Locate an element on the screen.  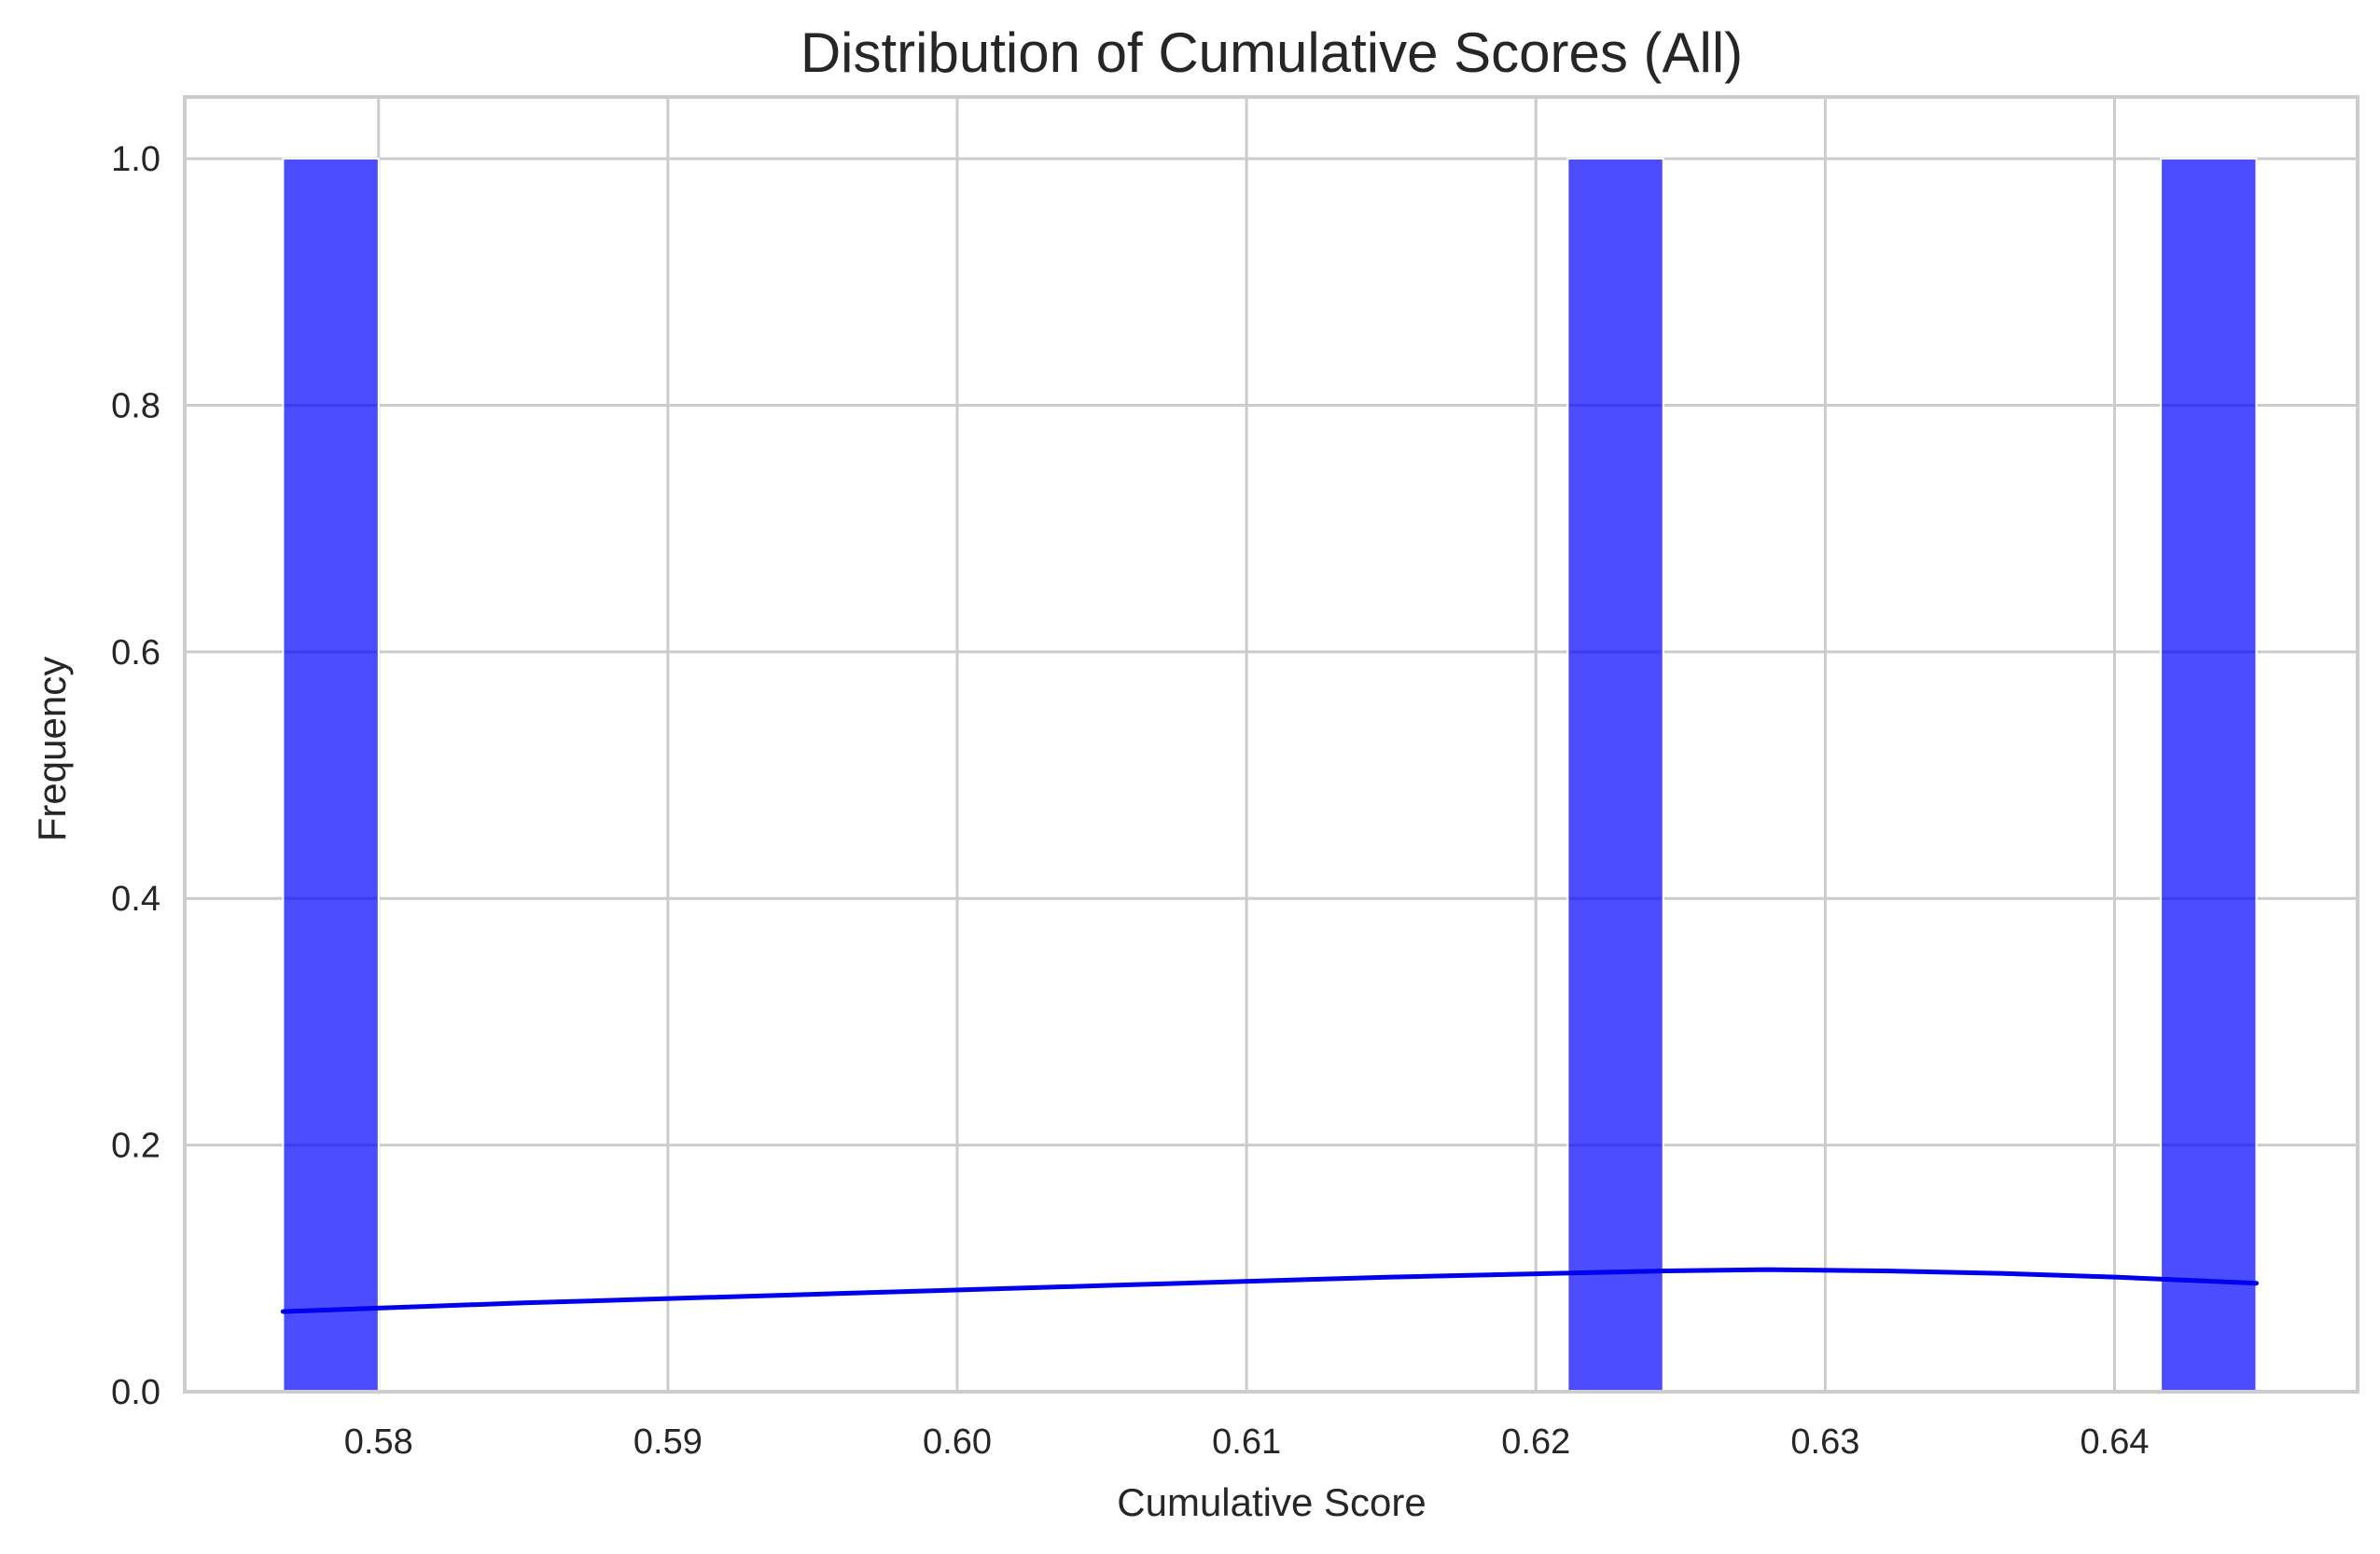
x-axis-title: Cumulative Score is located at coordinates (1271, 1502).